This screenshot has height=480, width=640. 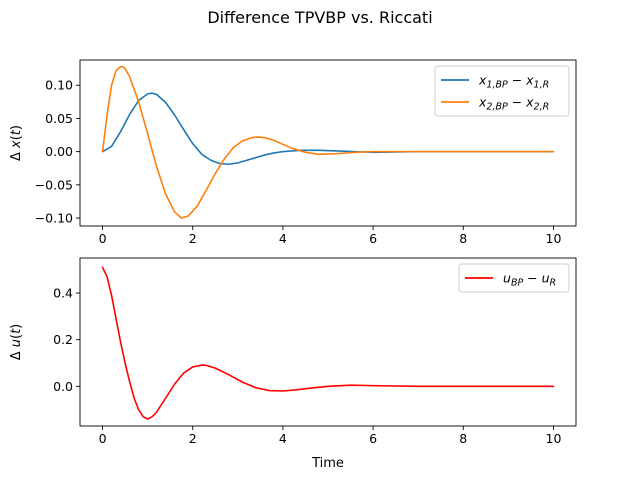 What do you see at coordinates (319, 17) in the screenshot?
I see `figure-title: Difference TPVBP vs. Riccati` at bounding box center [319, 17].